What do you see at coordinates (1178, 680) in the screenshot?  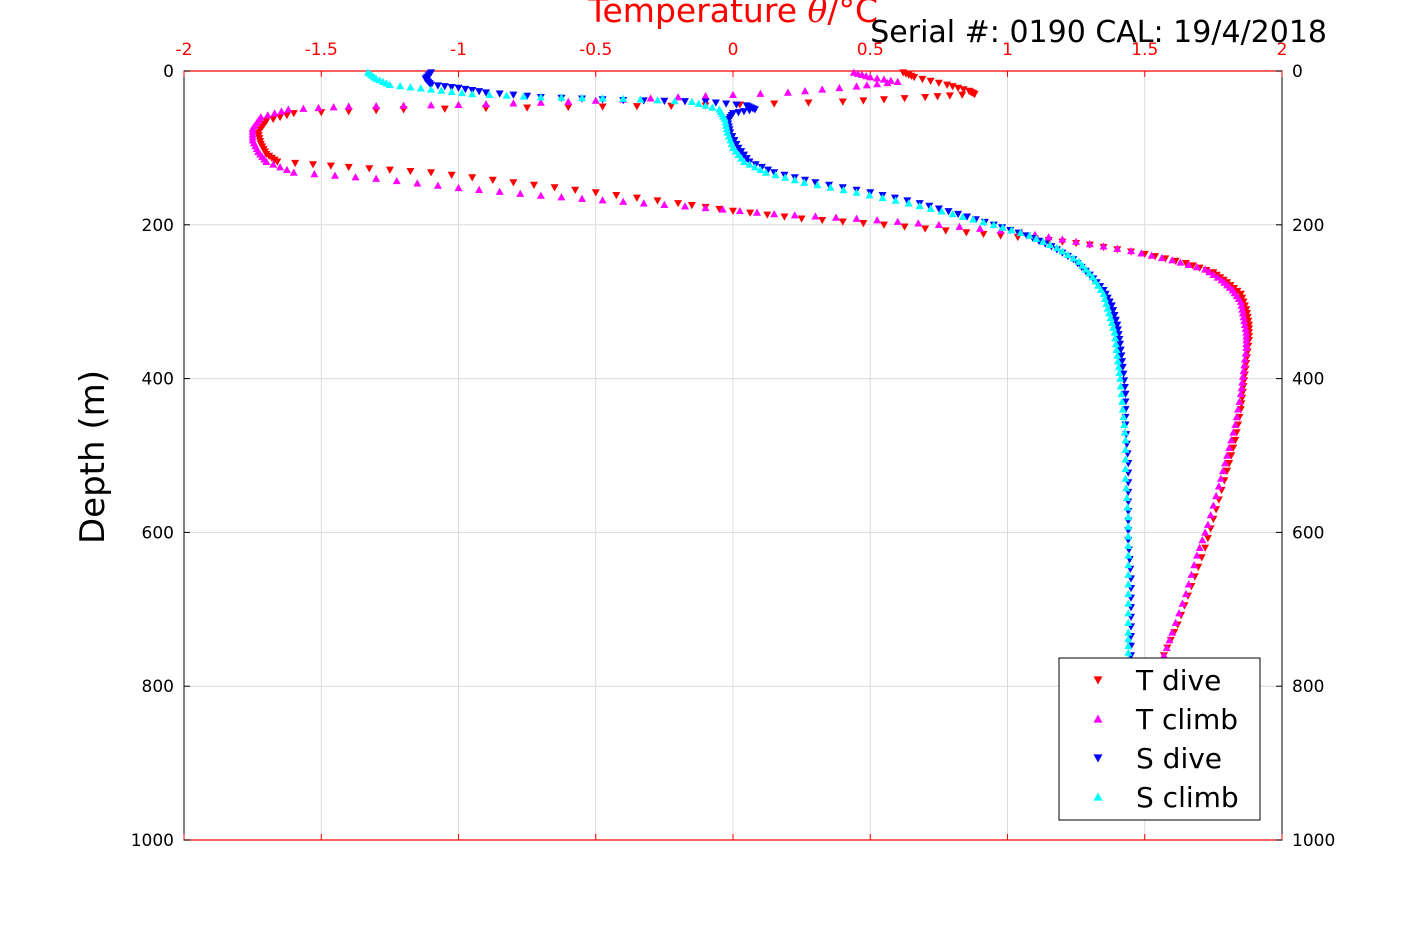 I see `legend-label: T dive` at bounding box center [1178, 680].